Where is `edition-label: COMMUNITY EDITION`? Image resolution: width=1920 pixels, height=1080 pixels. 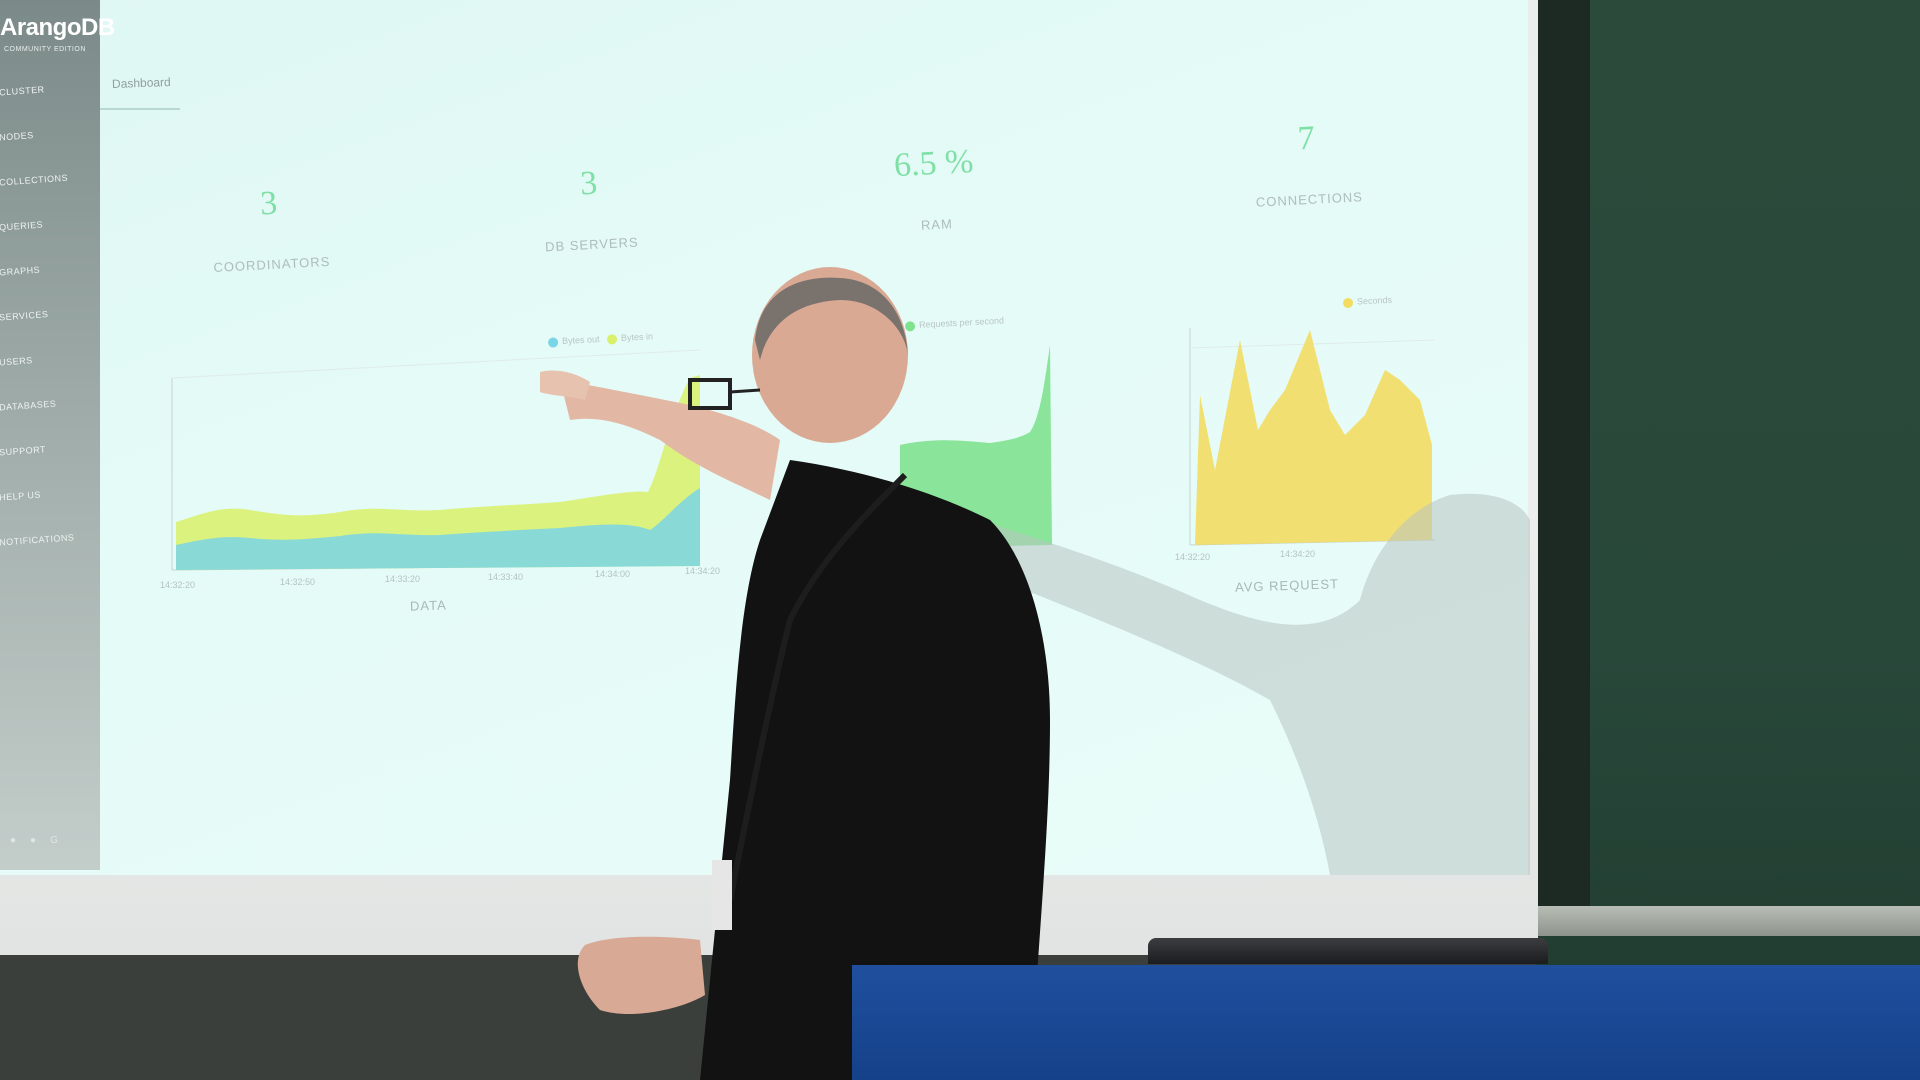
edition-label: COMMUNITY EDITION is located at coordinates (45, 49).